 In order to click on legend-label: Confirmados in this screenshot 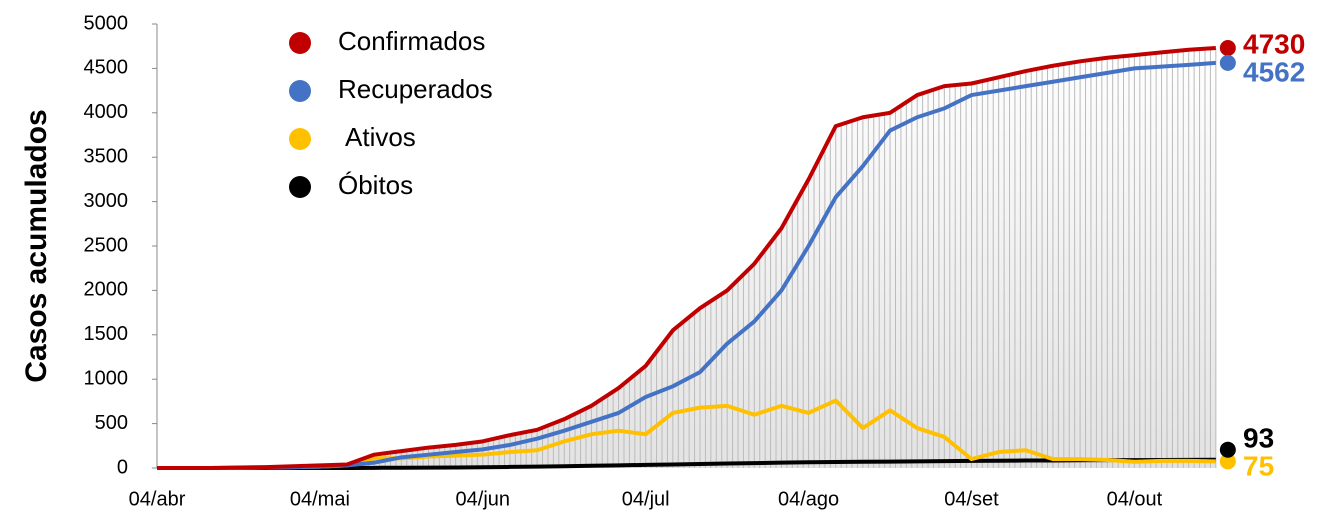, I will do `click(411, 41)`.